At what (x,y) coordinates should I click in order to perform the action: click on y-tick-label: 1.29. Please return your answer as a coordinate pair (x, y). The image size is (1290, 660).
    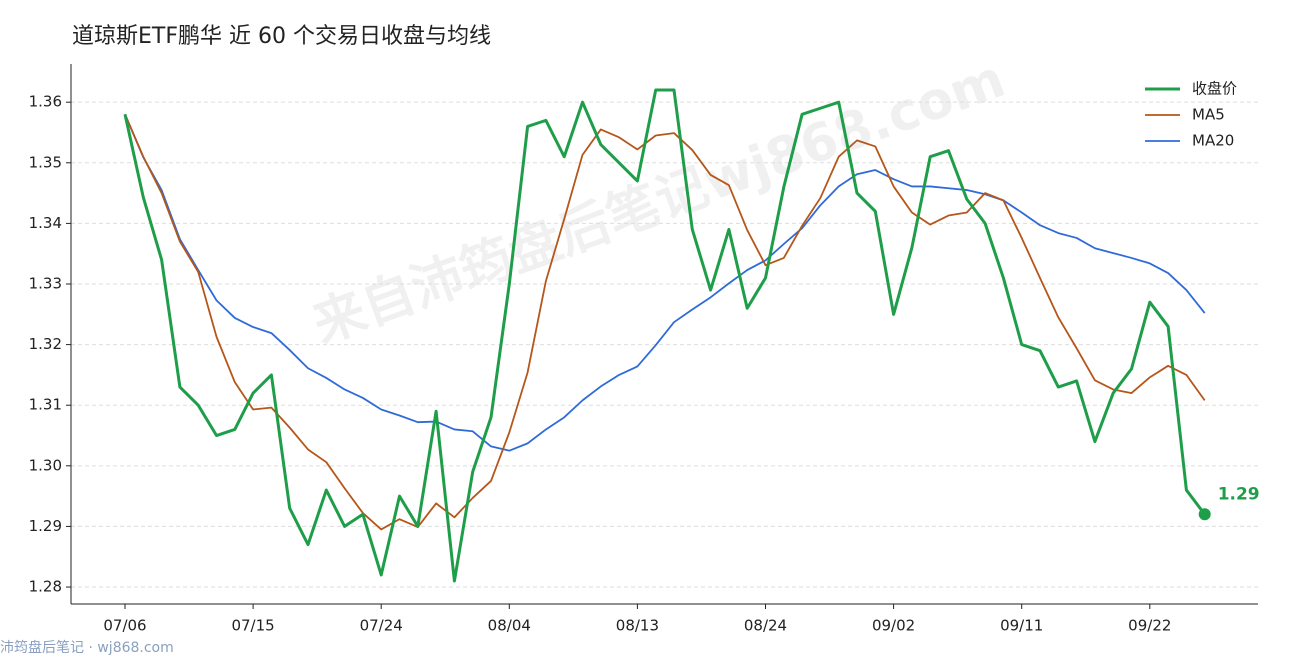
    Looking at the image, I should click on (45, 526).